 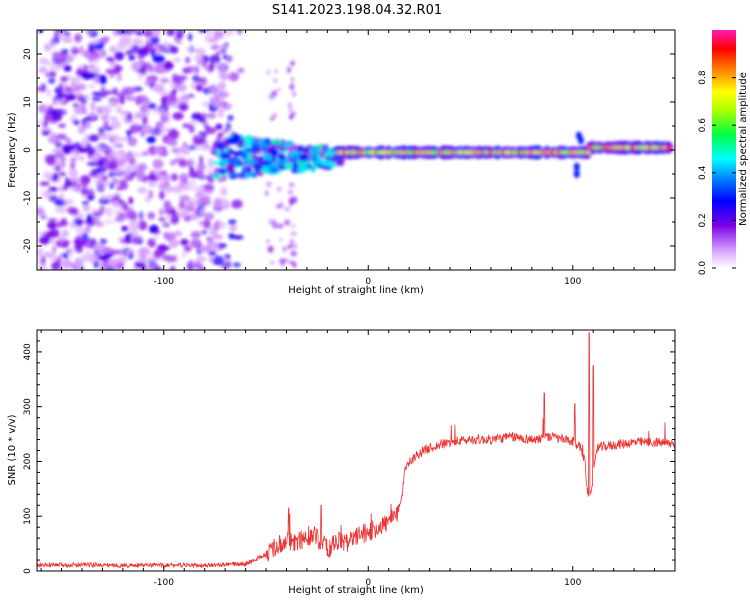 What do you see at coordinates (28, 102) in the screenshot?
I see `y-tick-label: 10` at bounding box center [28, 102].